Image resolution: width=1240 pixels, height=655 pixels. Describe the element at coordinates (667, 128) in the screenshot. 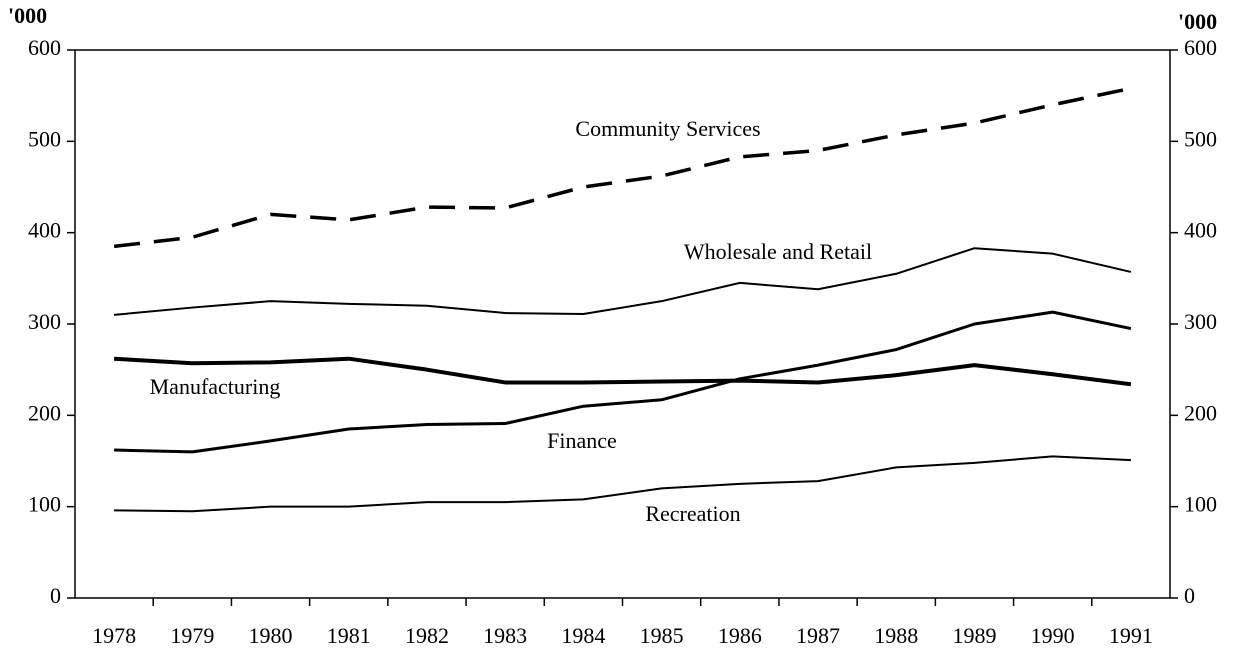

I see `series-label: Community Services` at that location.